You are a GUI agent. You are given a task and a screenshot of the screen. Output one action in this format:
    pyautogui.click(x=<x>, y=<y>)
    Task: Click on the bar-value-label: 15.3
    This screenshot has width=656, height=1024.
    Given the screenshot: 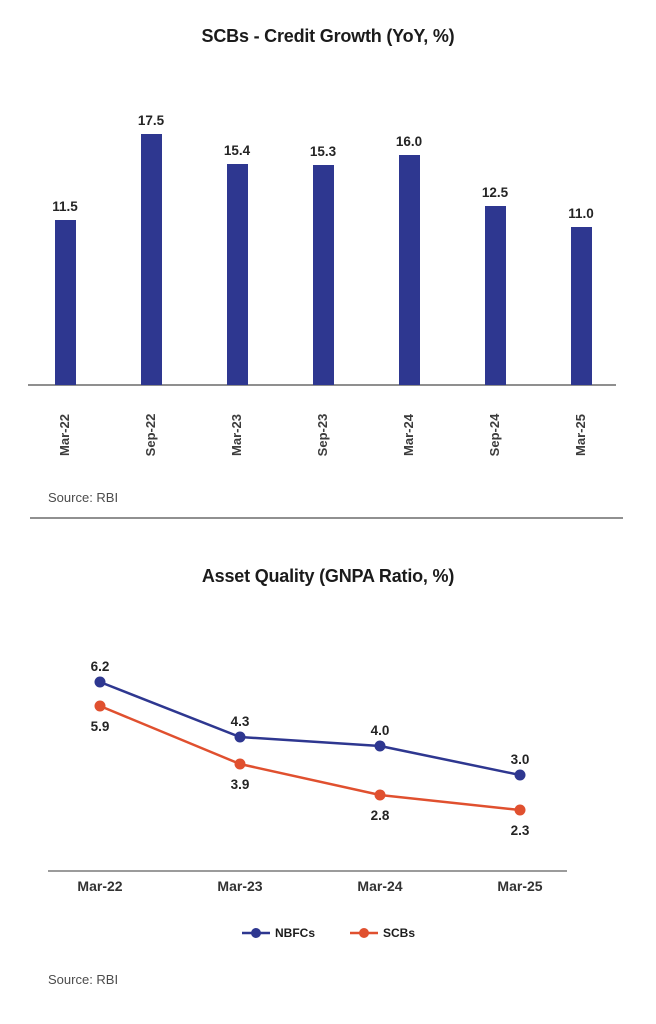 What is the action you would take?
    pyautogui.click(x=323, y=151)
    